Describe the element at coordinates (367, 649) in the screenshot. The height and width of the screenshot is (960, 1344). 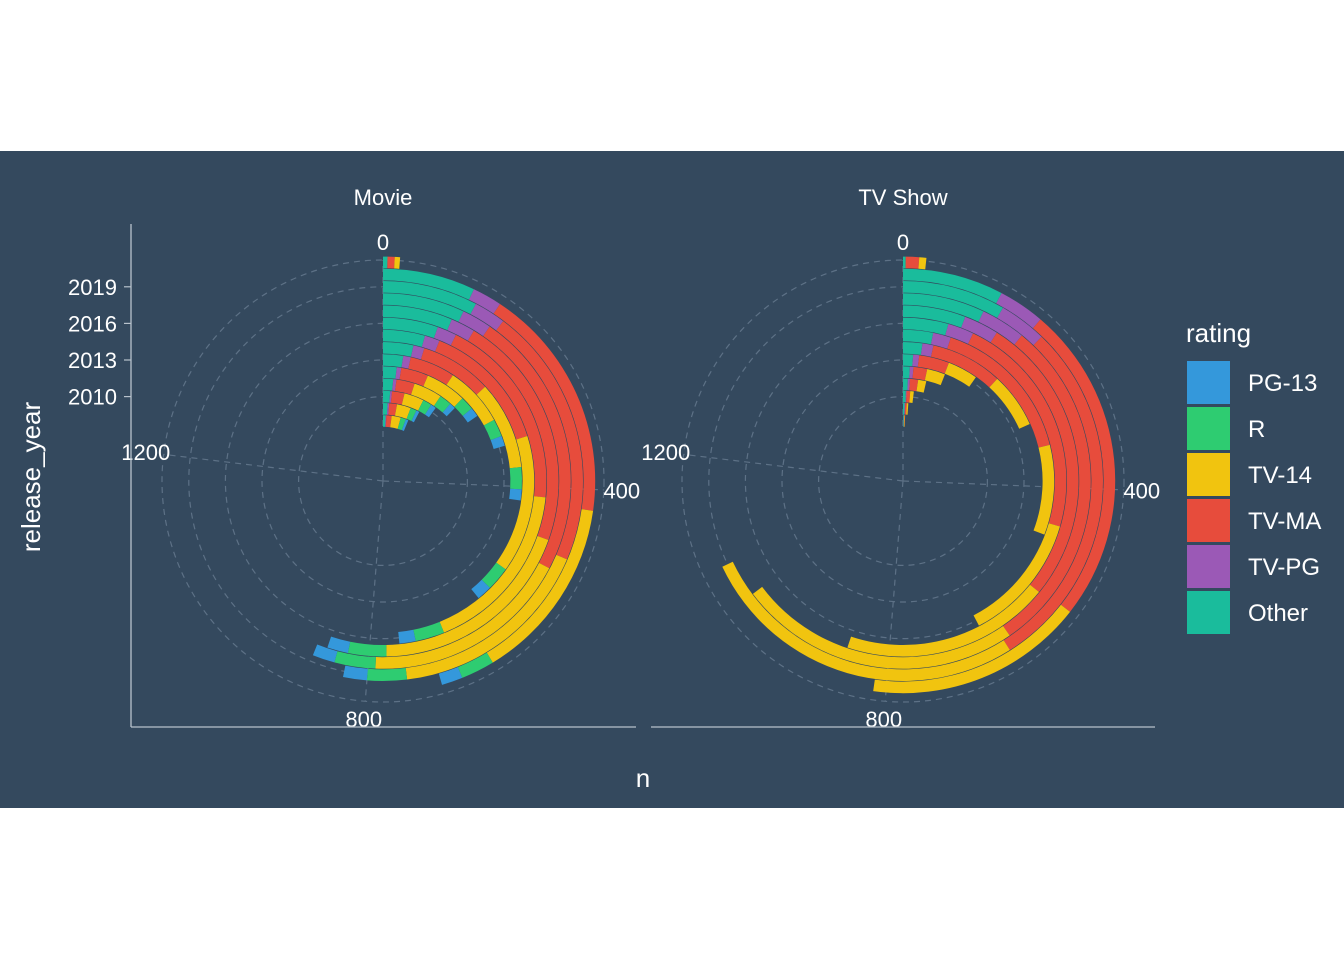
I see `bar-r-2017` at that location.